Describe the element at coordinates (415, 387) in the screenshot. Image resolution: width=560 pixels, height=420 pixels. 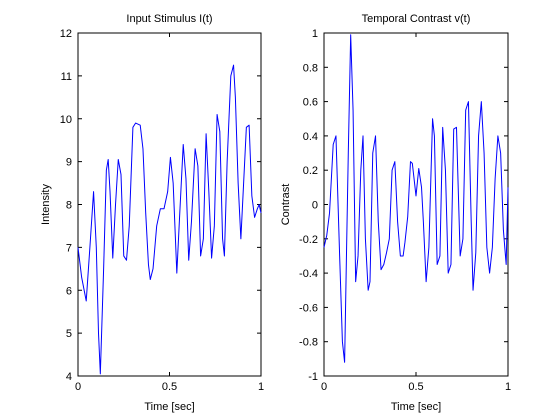
I see `right-xtick-label: 0.5` at that location.